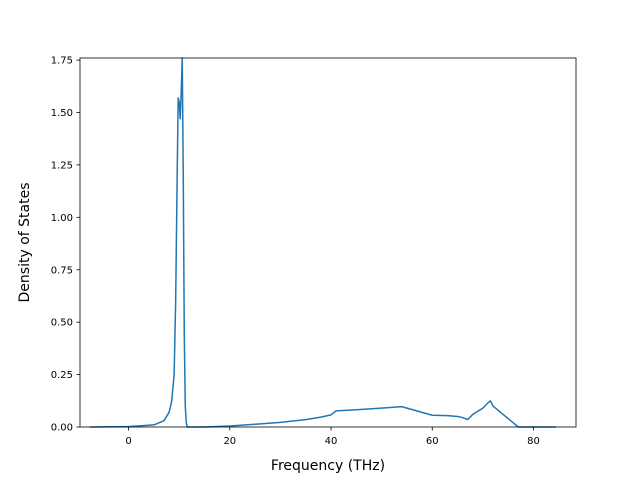 This screenshot has height=480, width=640. I want to click on y-axis-label: Density of States, so click(25, 243).